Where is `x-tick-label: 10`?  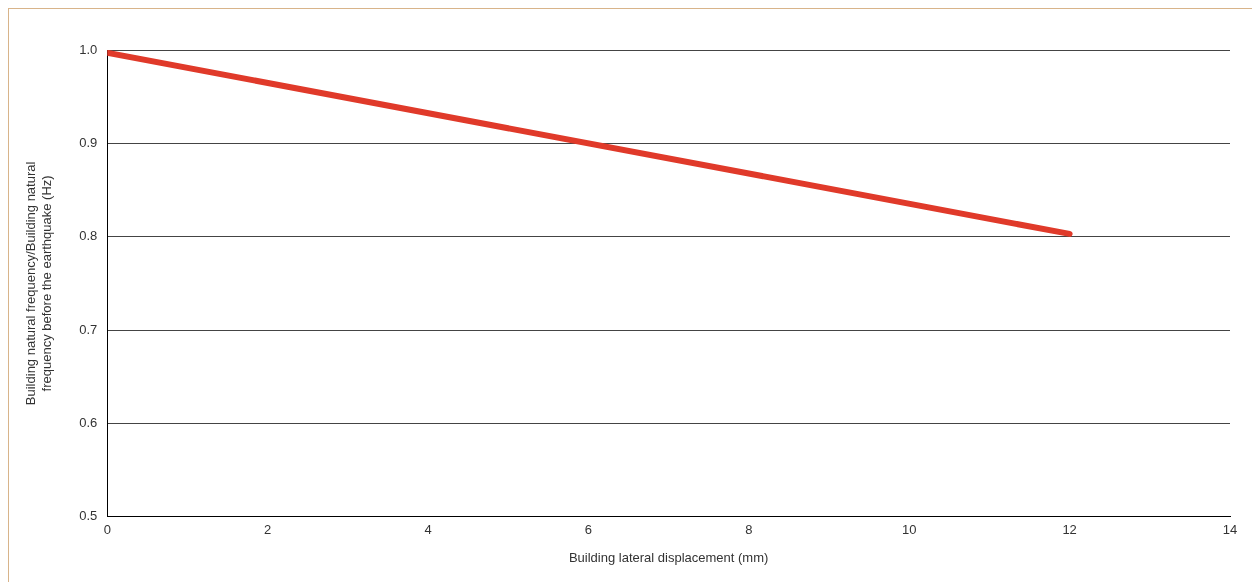
x-tick-label: 10 is located at coordinates (909, 530).